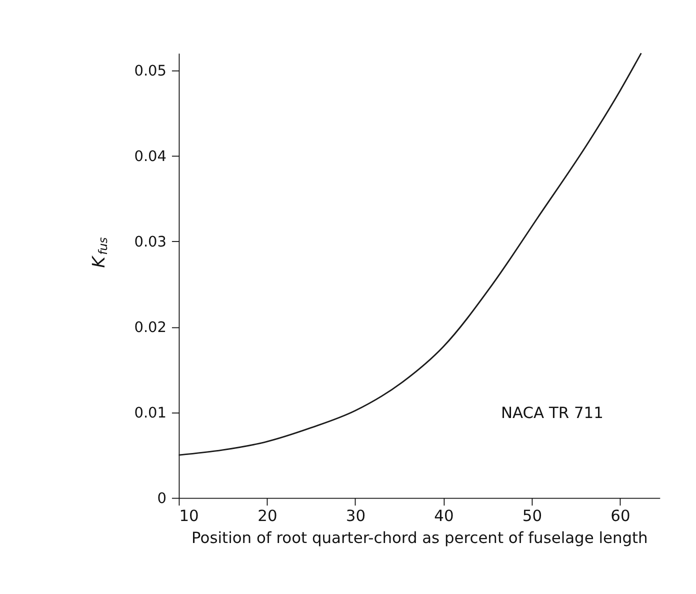 The image size is (696, 594). Describe the element at coordinates (150, 156) in the screenshot. I see `y-tick-label: 0.04` at that location.